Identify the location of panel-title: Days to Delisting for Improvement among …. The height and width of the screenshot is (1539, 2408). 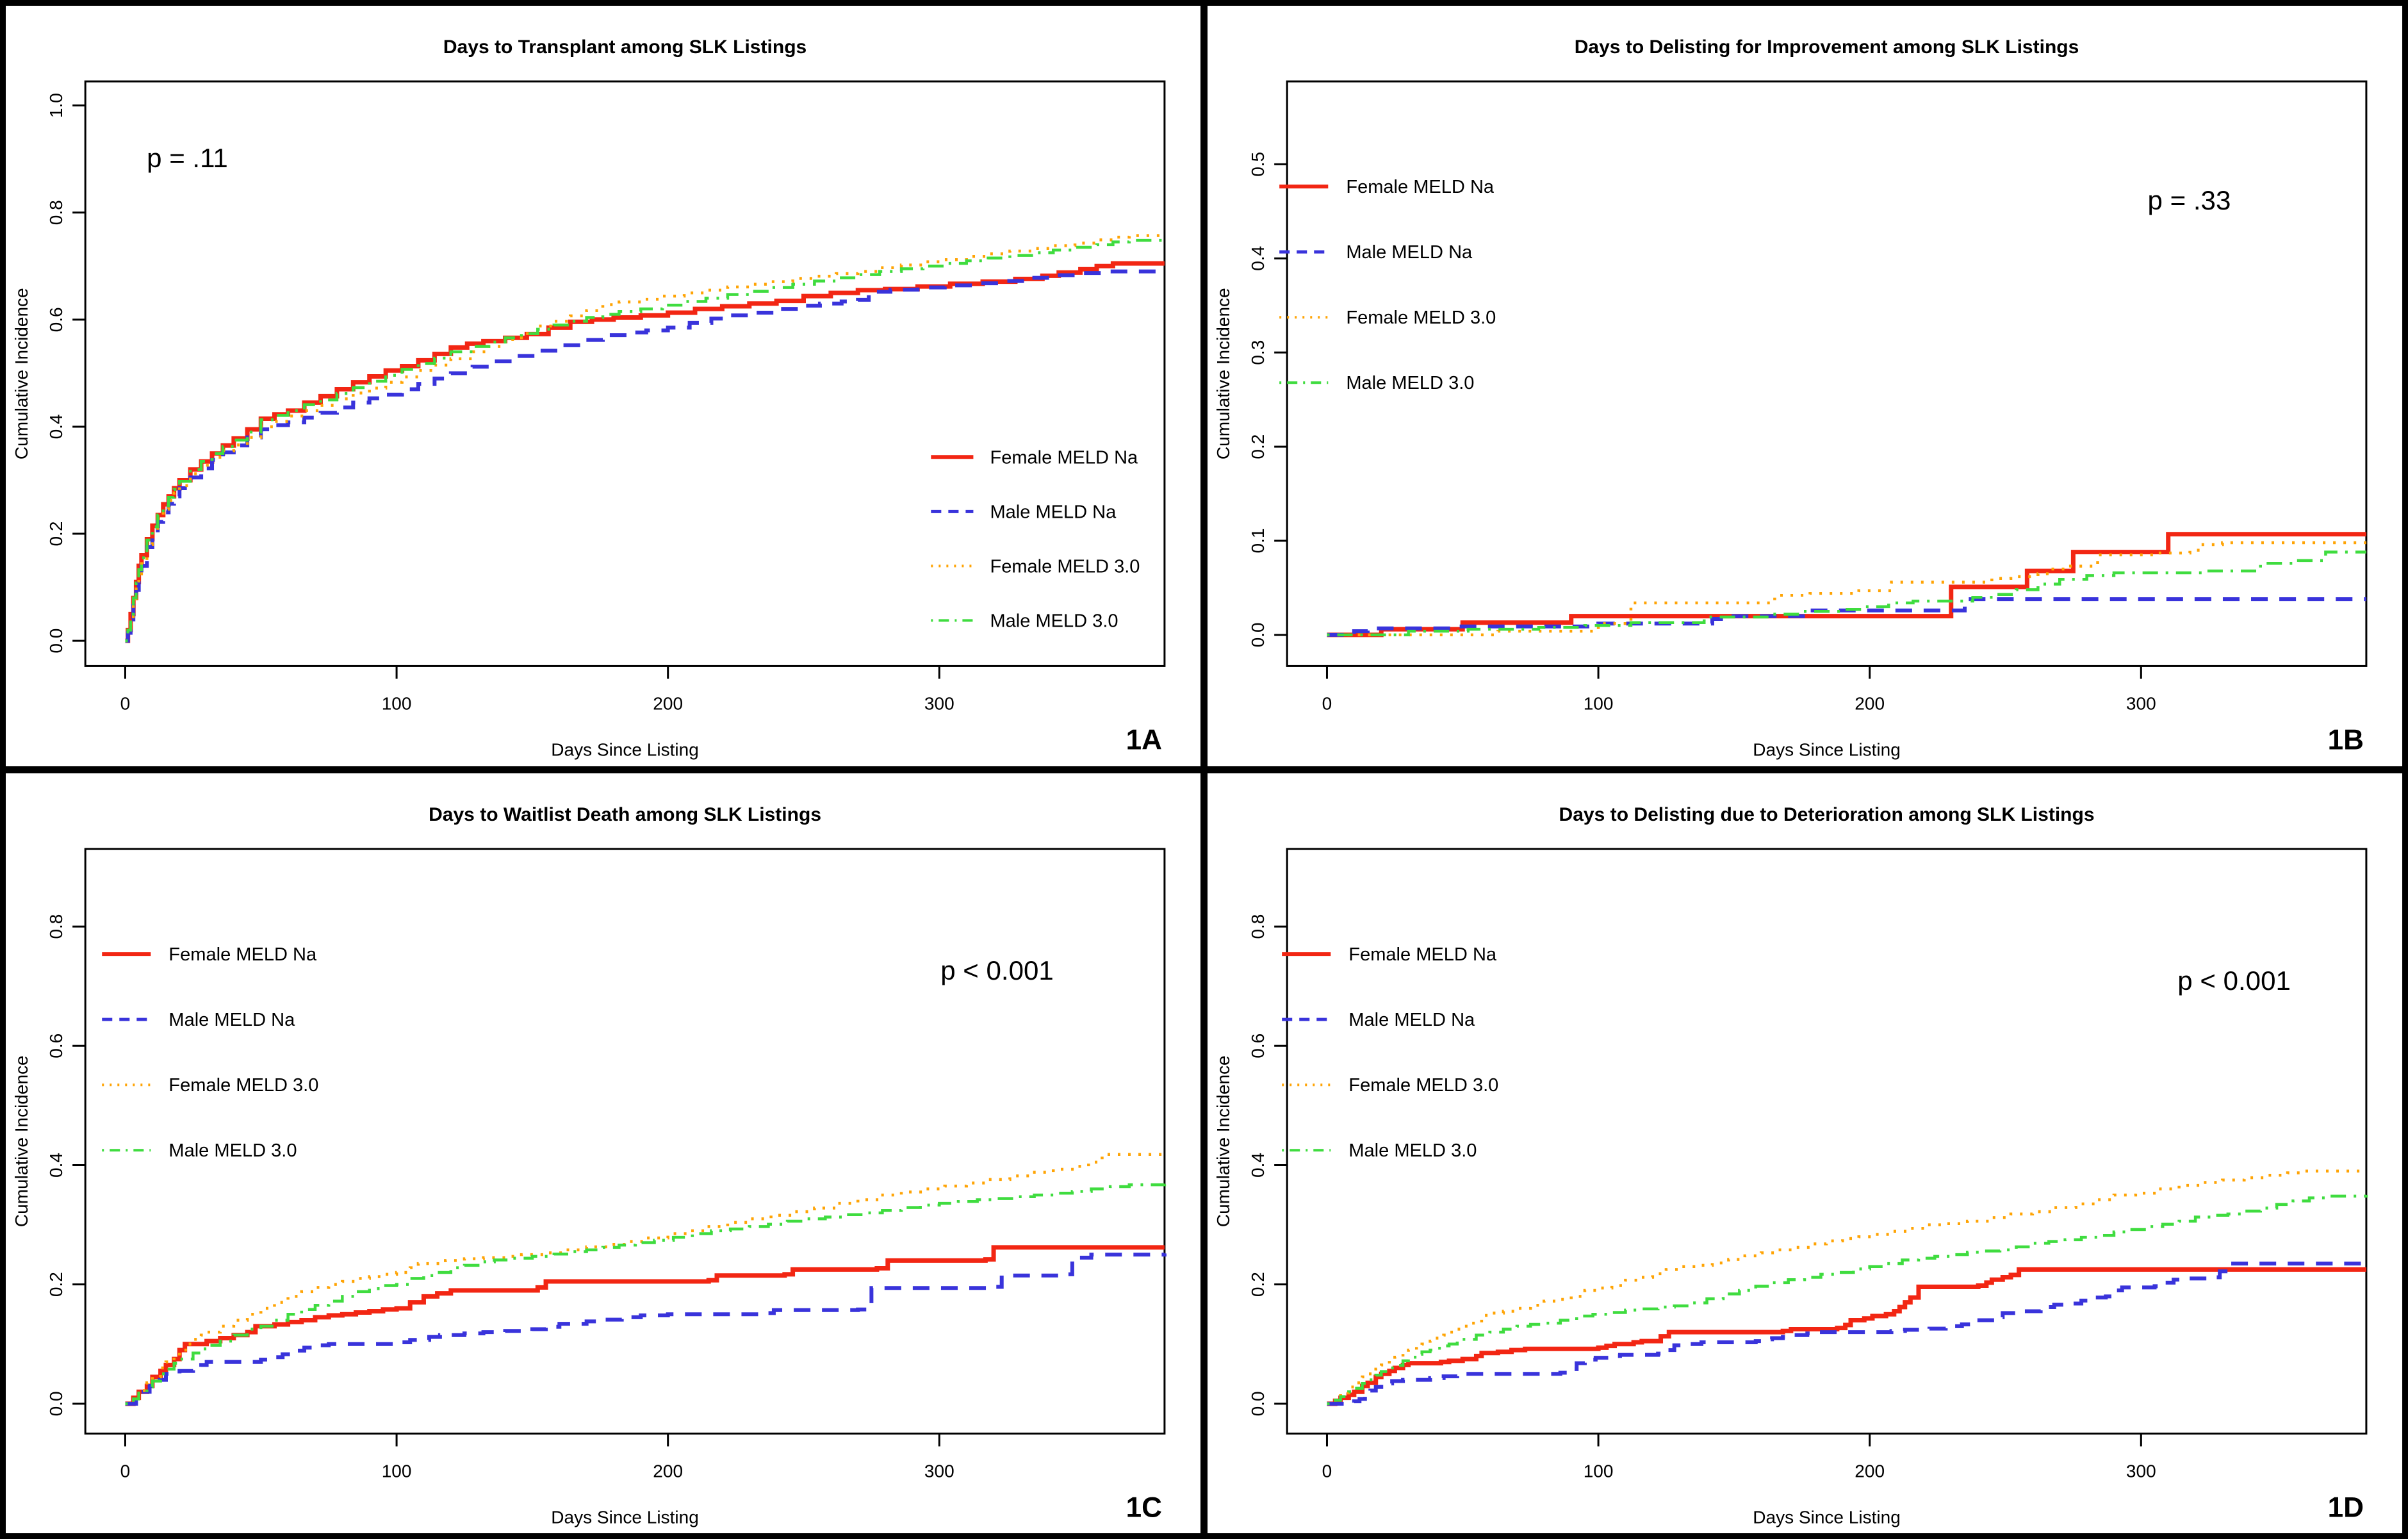
(1827, 47).